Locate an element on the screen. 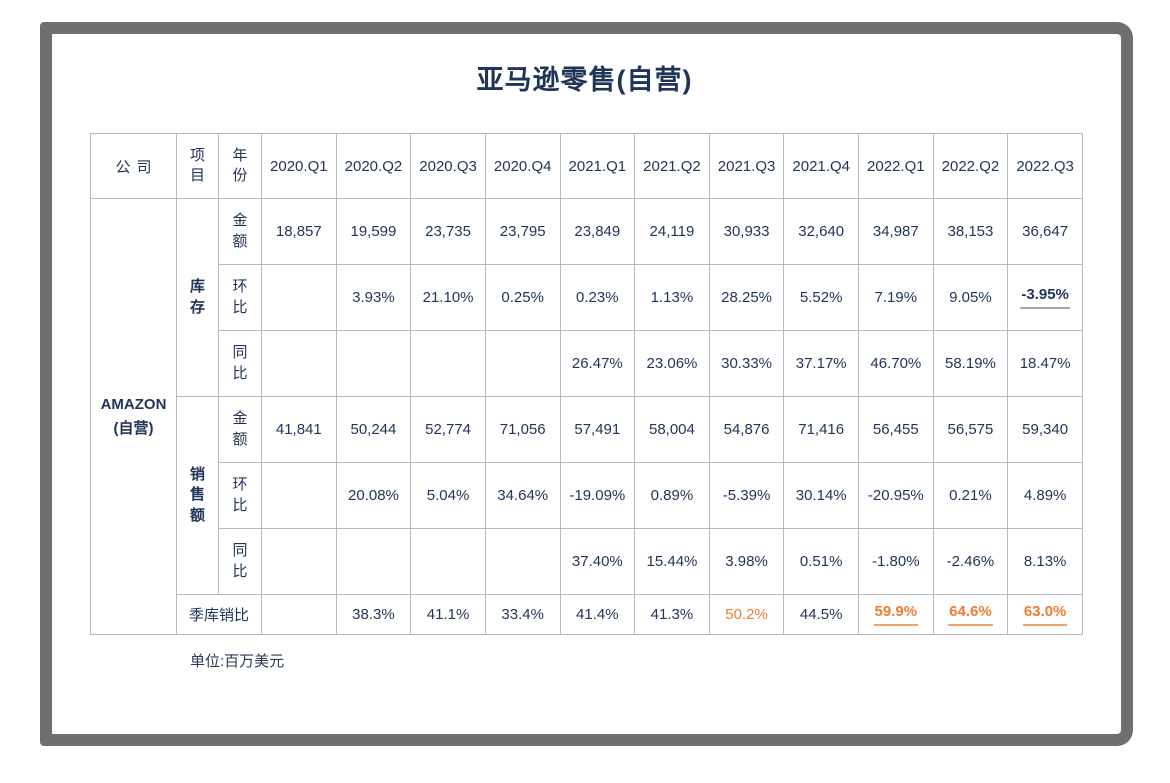  table-cell: 30.33% is located at coordinates (746, 363).